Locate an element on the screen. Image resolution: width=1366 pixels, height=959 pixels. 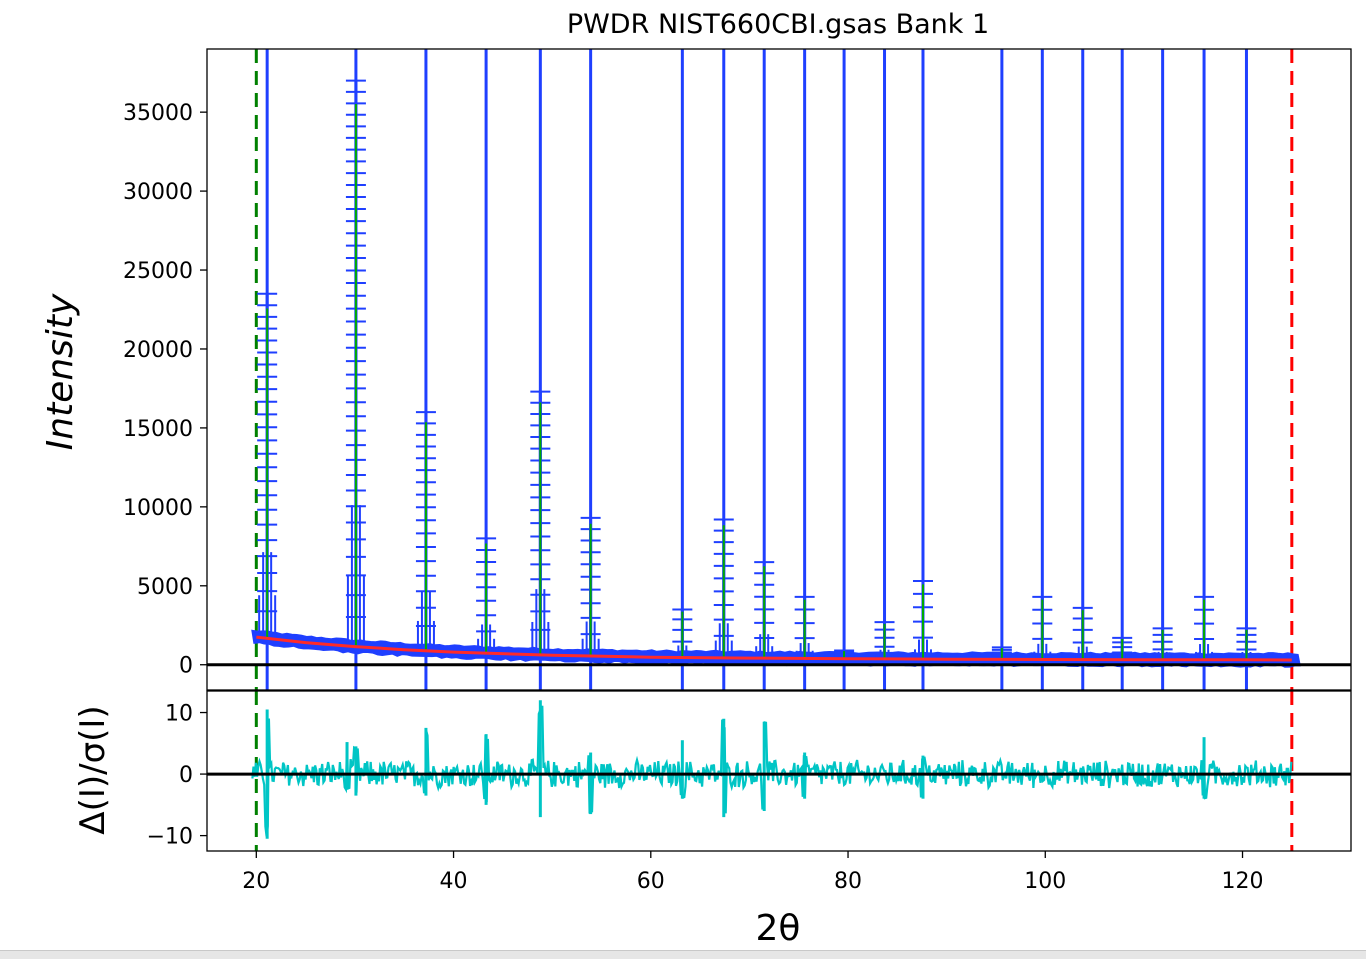
residual-y-tick-label: 0 is located at coordinates (186, 775).